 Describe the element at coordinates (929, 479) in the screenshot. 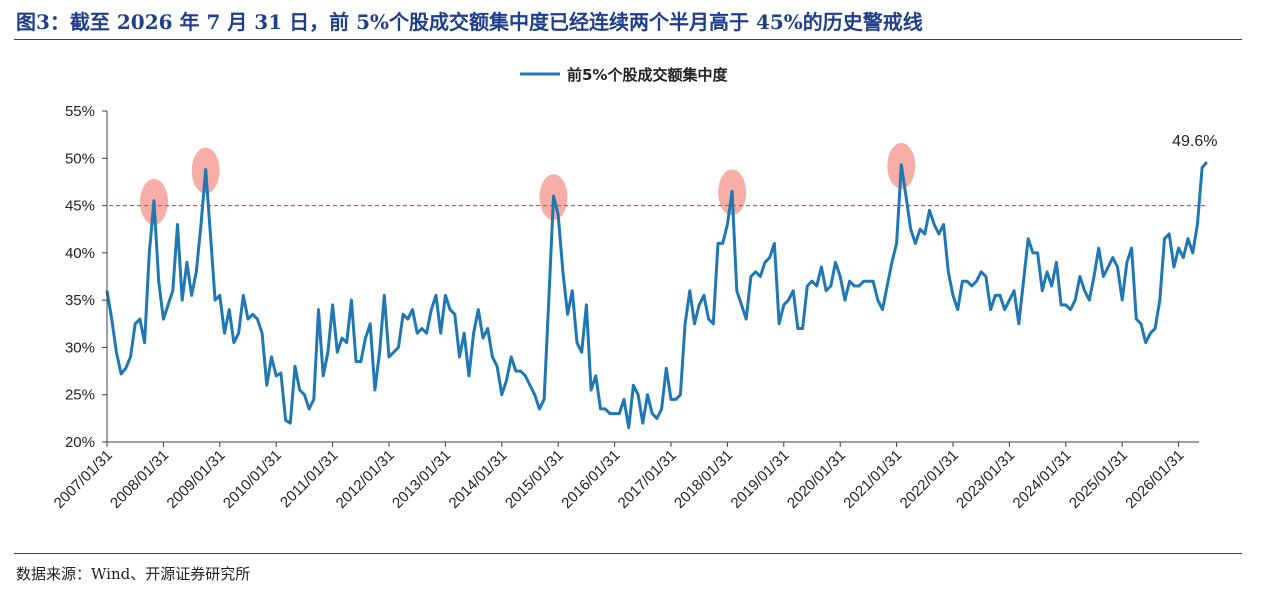

I see `x-tick-label: 2022/01/31` at that location.